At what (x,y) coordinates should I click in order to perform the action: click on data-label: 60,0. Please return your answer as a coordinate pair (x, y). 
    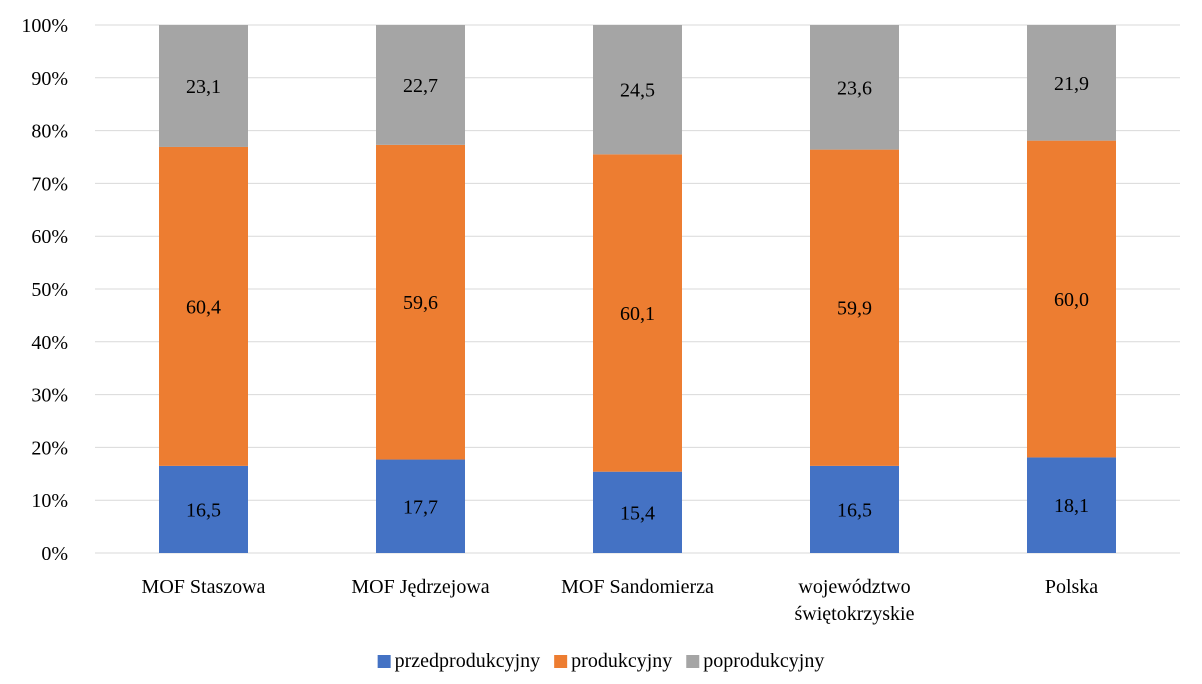
    Looking at the image, I should click on (1071, 300).